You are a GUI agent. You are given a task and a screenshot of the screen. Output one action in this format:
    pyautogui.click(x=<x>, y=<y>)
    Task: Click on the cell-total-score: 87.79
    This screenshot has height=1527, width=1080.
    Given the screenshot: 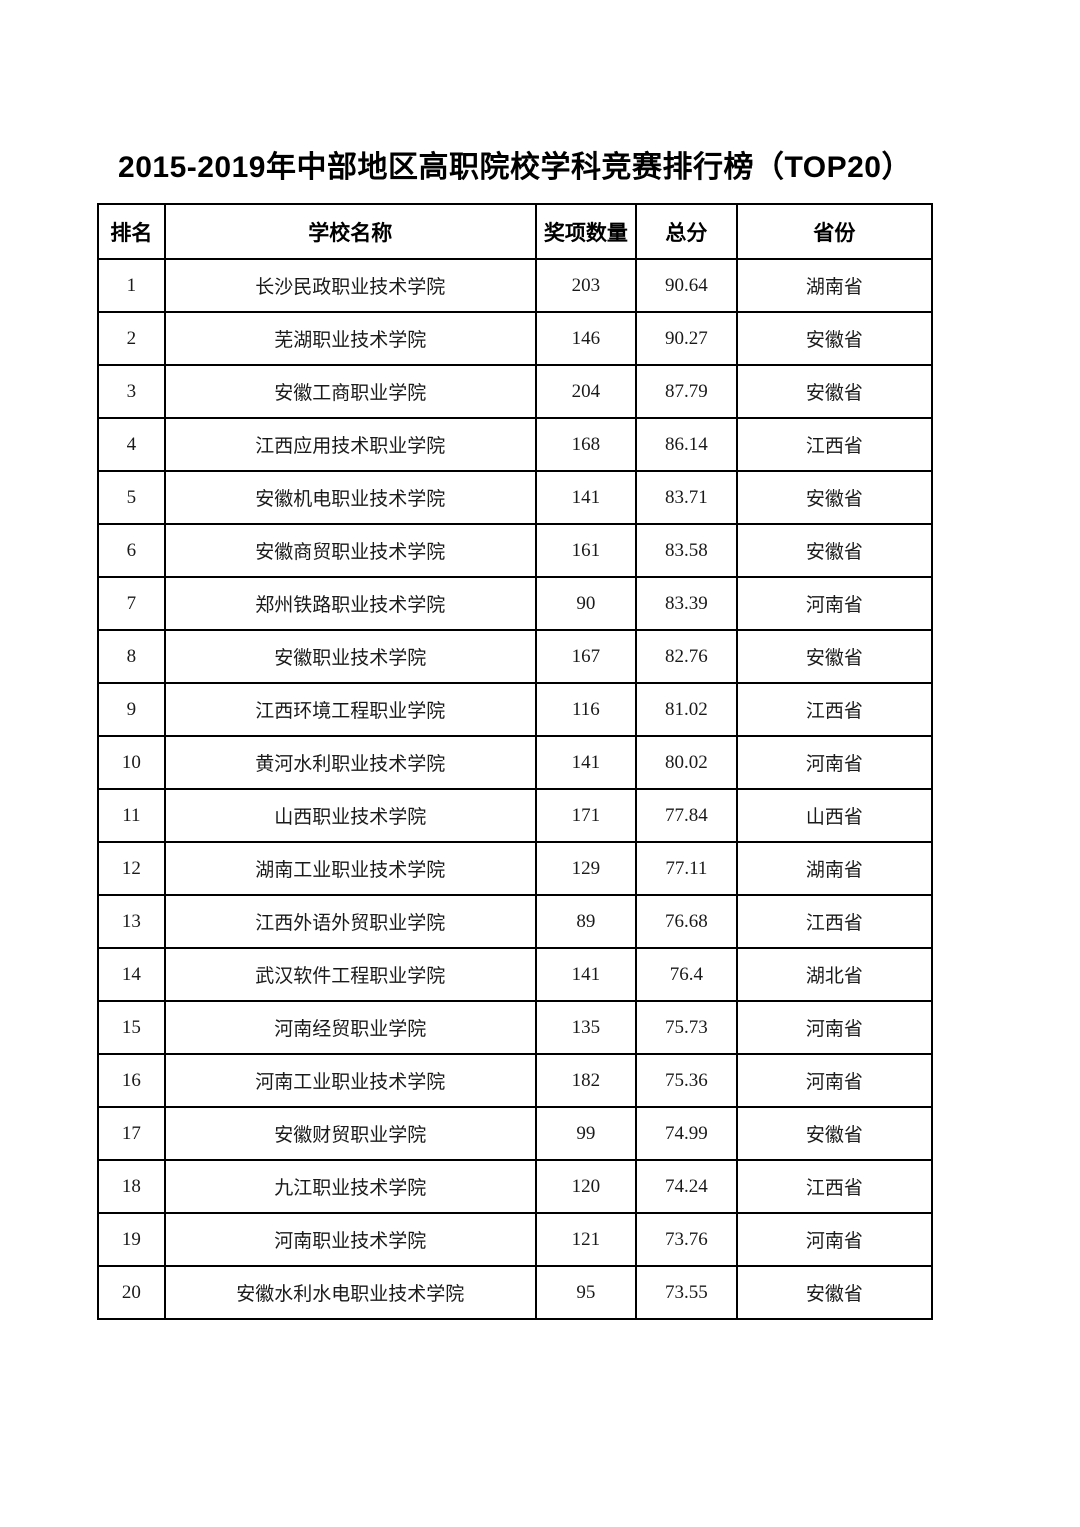 What is the action you would take?
    pyautogui.click(x=686, y=391)
    